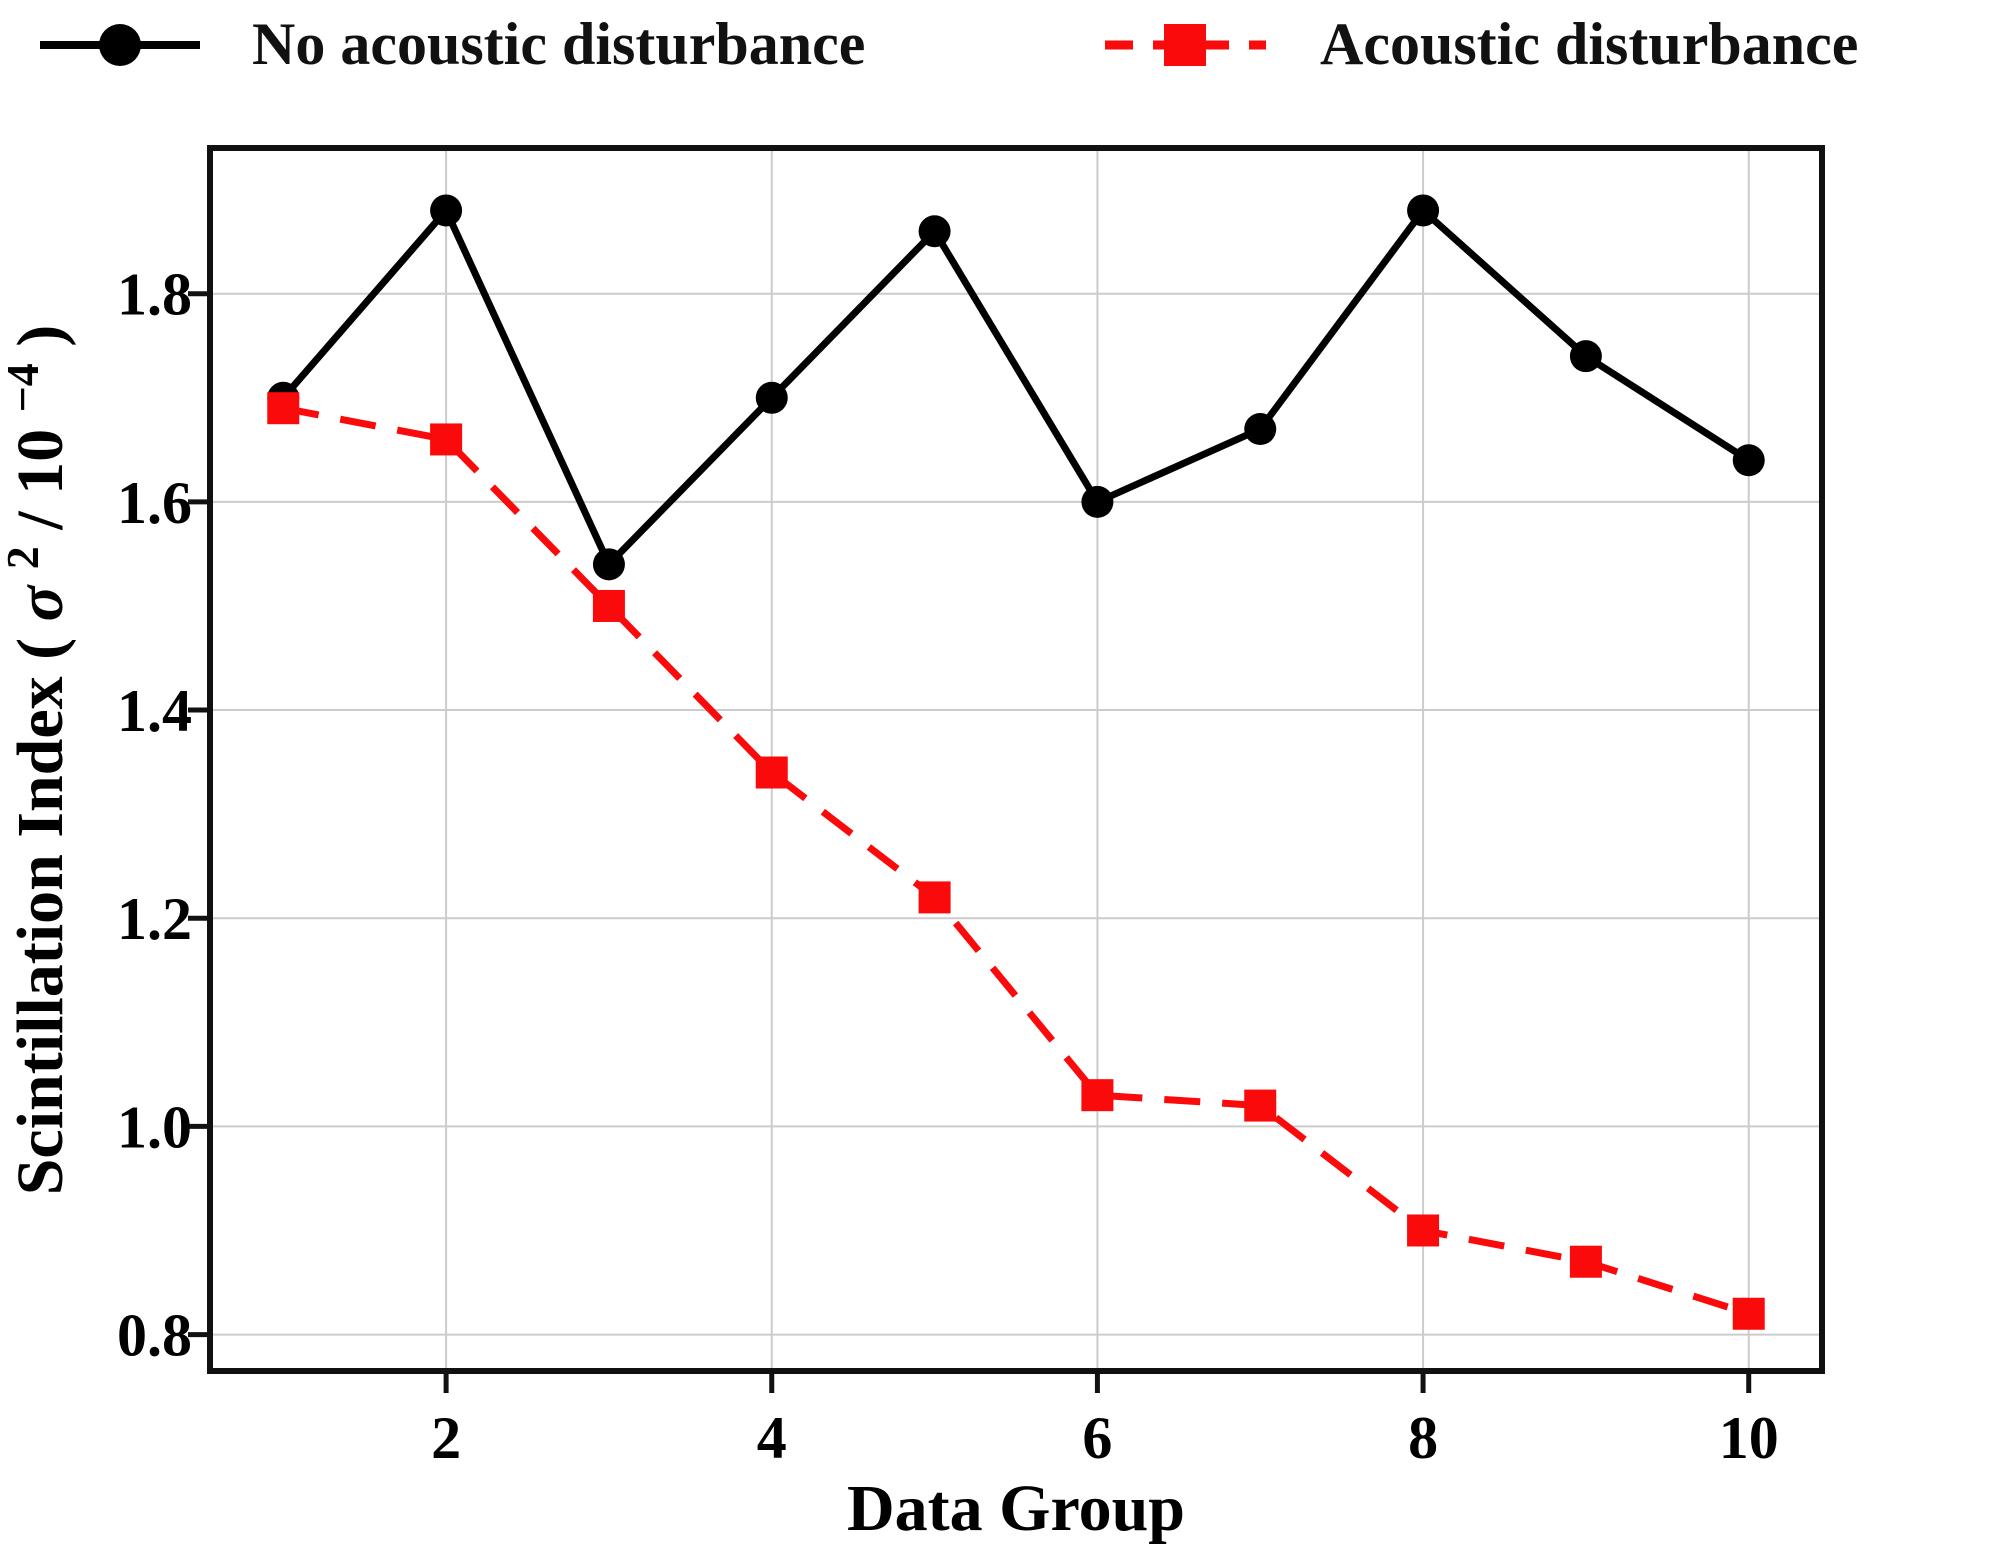  What do you see at coordinates (154, 711) in the screenshot?
I see `y-tick-label: 1.4` at bounding box center [154, 711].